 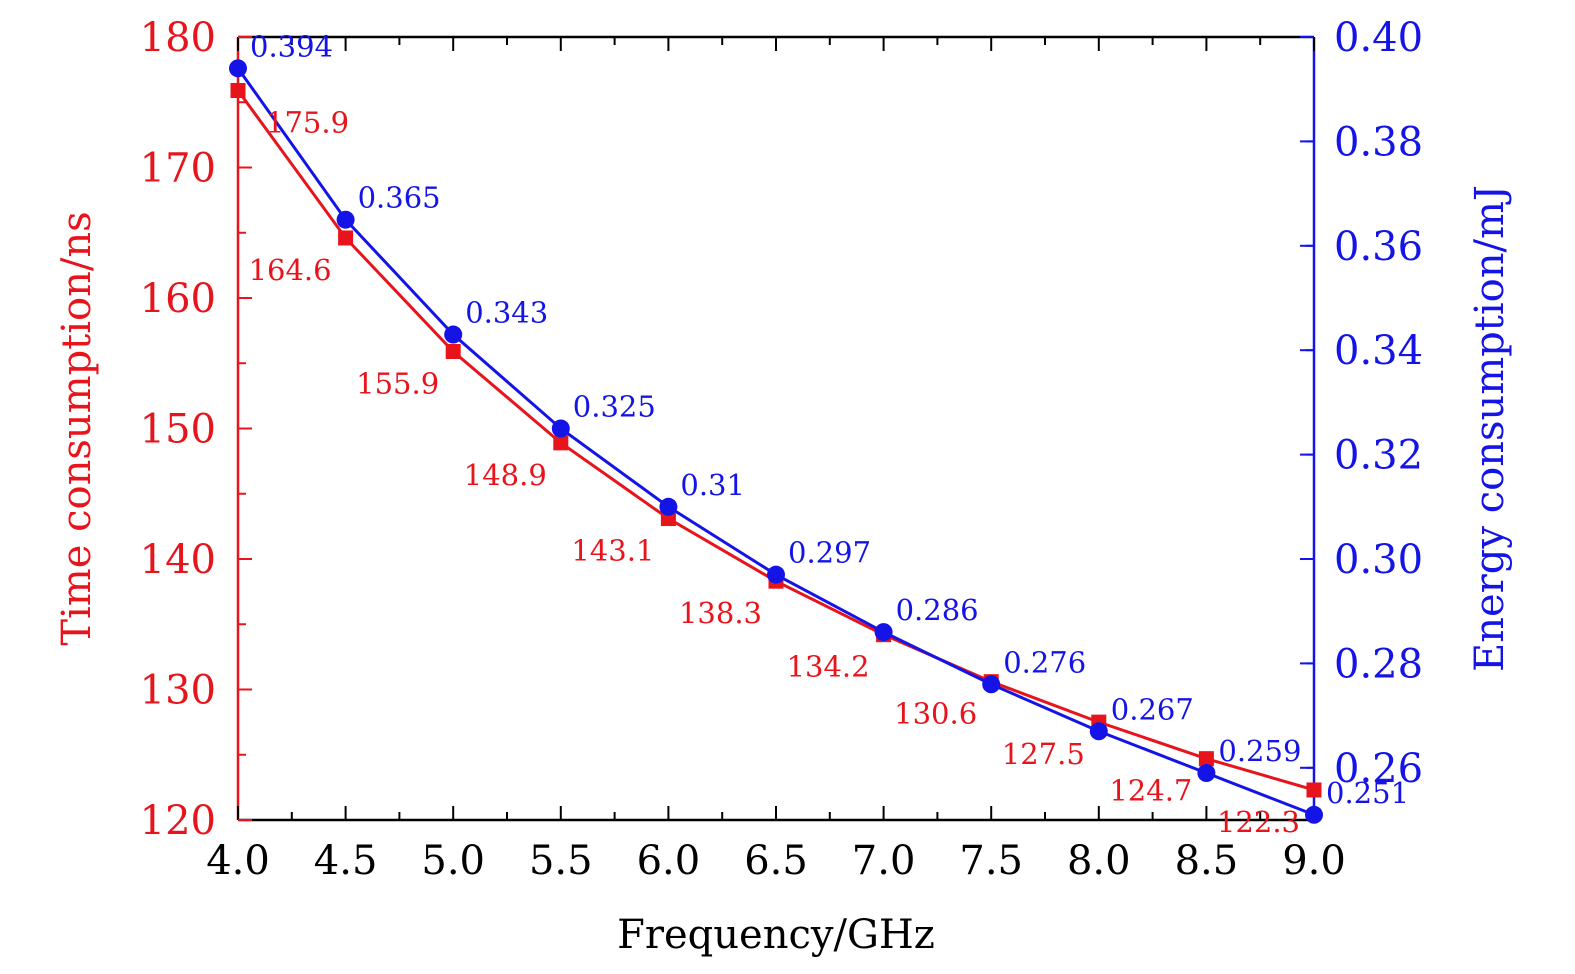 I want to click on x-tick-label: 4.0, so click(x=238, y=861).